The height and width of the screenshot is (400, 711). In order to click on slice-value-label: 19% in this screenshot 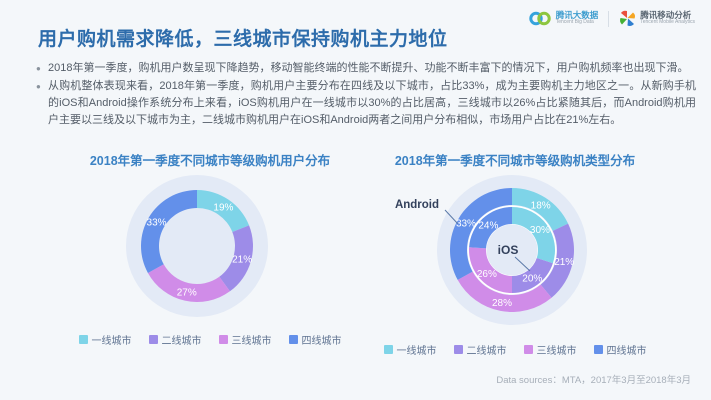, I will do `click(223, 208)`.